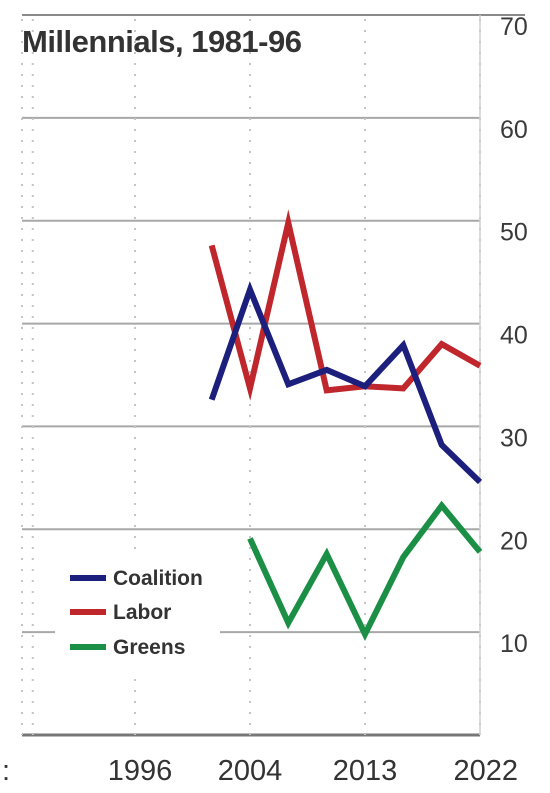  I want to click on series-line-coalition, so click(345, 383).